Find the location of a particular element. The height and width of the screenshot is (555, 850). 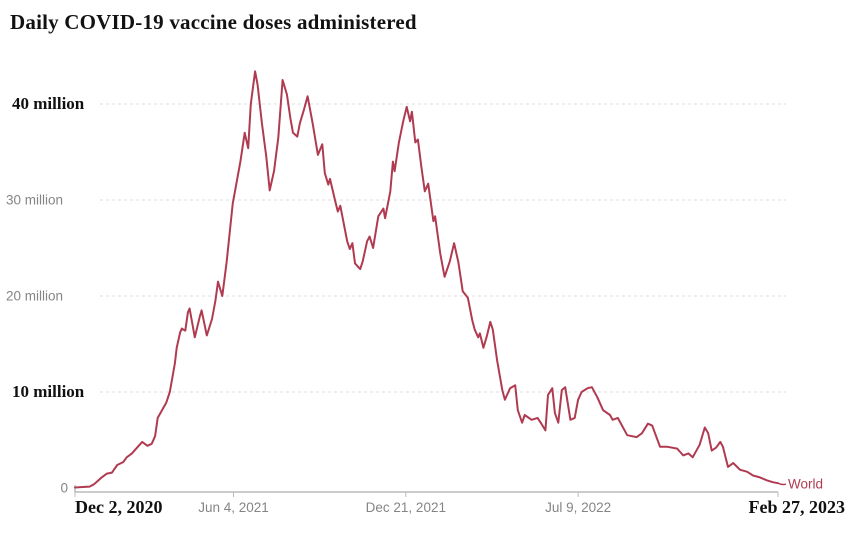

y-axis-label: 0 is located at coordinates (64, 488).